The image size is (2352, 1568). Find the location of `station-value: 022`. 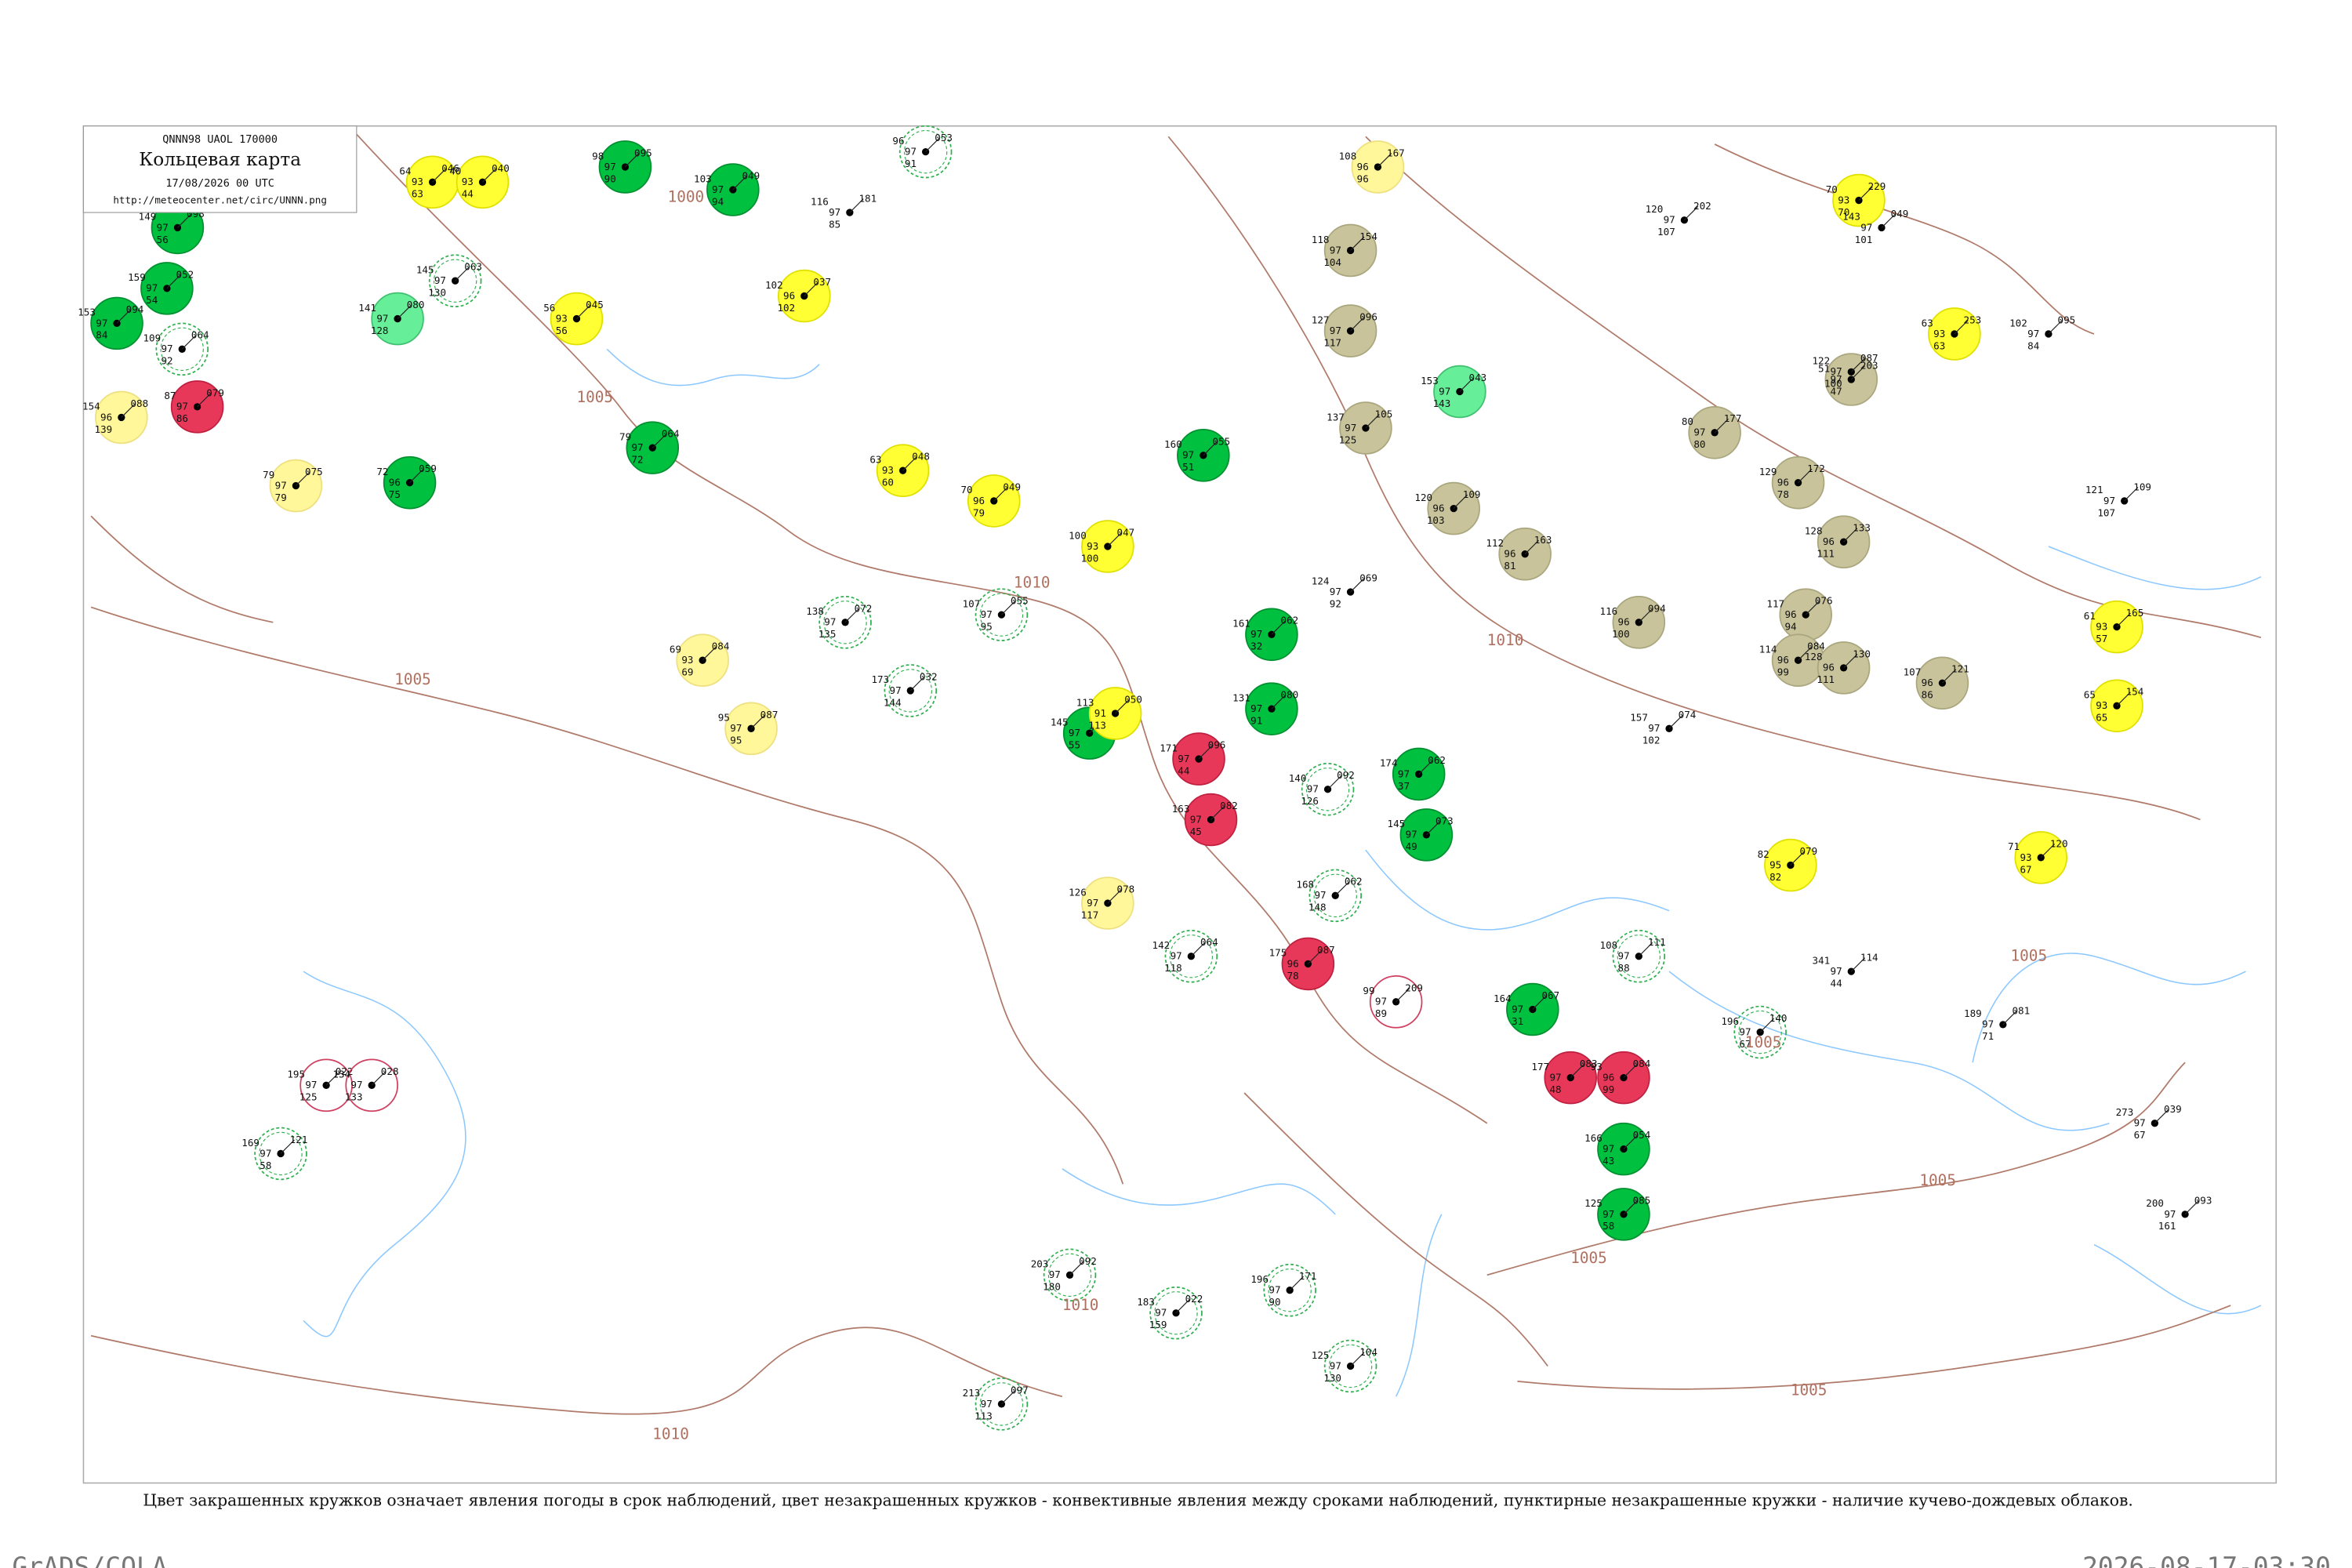

station-value: 022 is located at coordinates (1194, 1299).